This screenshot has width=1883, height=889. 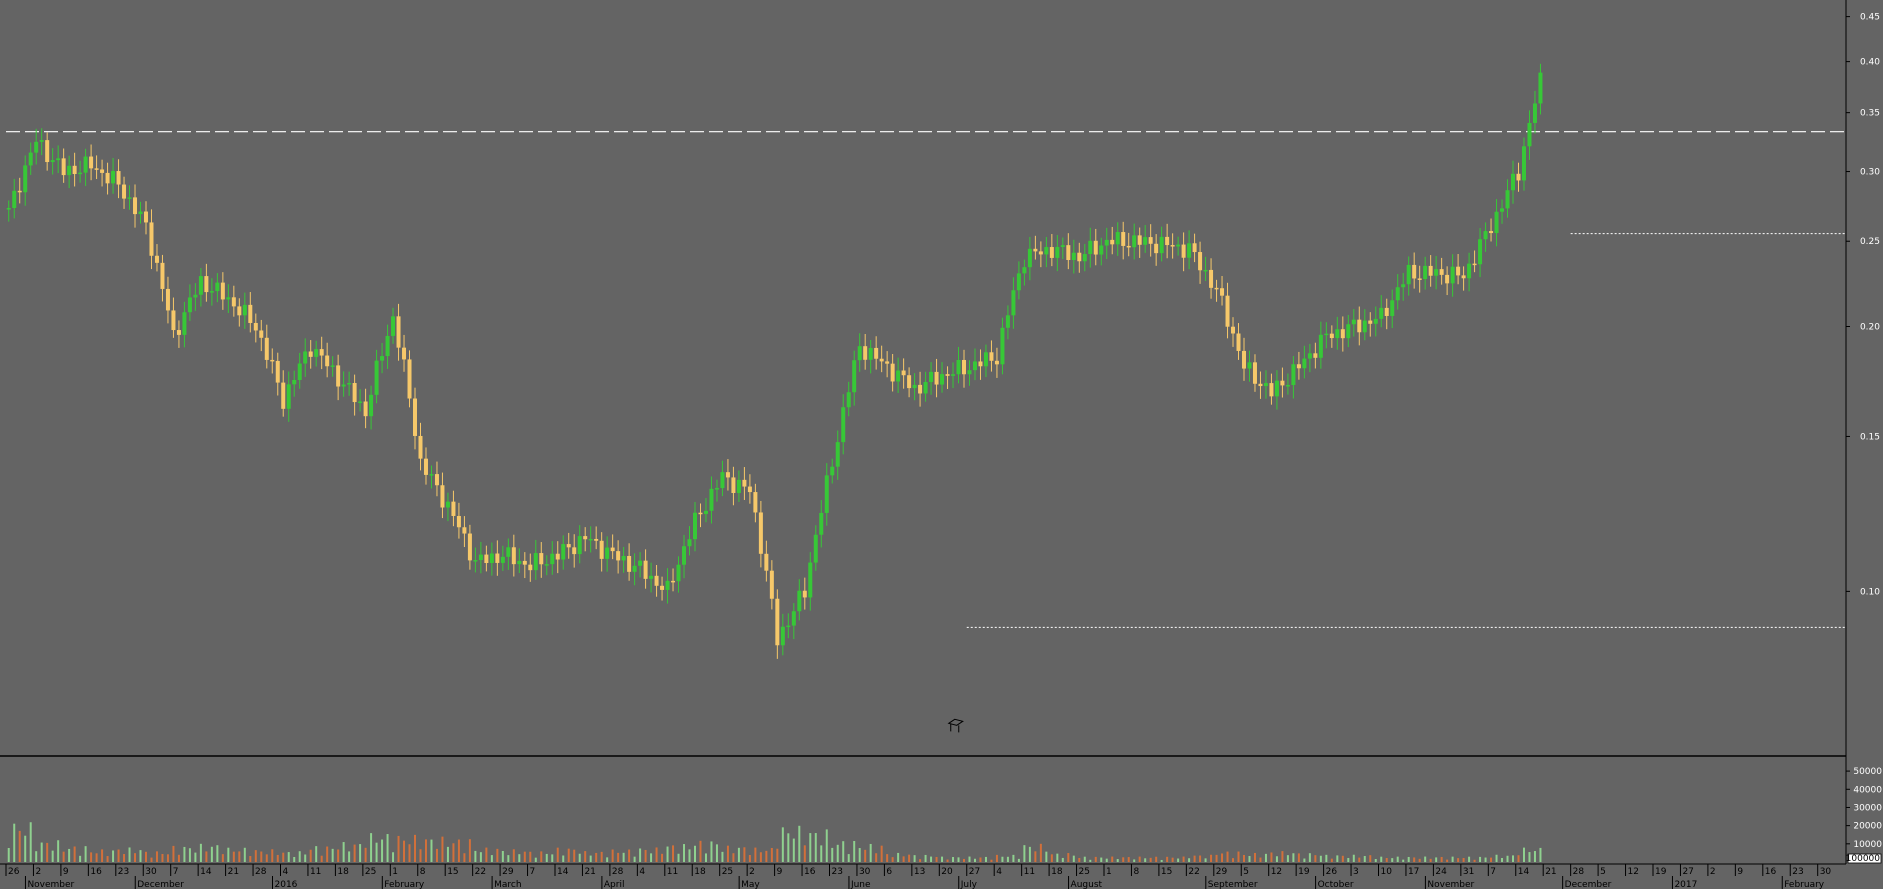 I want to click on price-tick-label: 0.35, so click(x=1870, y=114).